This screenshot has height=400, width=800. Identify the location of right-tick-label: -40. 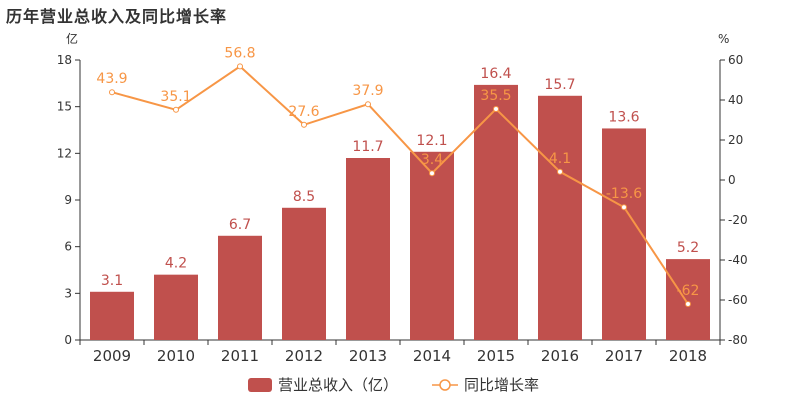
(738, 260).